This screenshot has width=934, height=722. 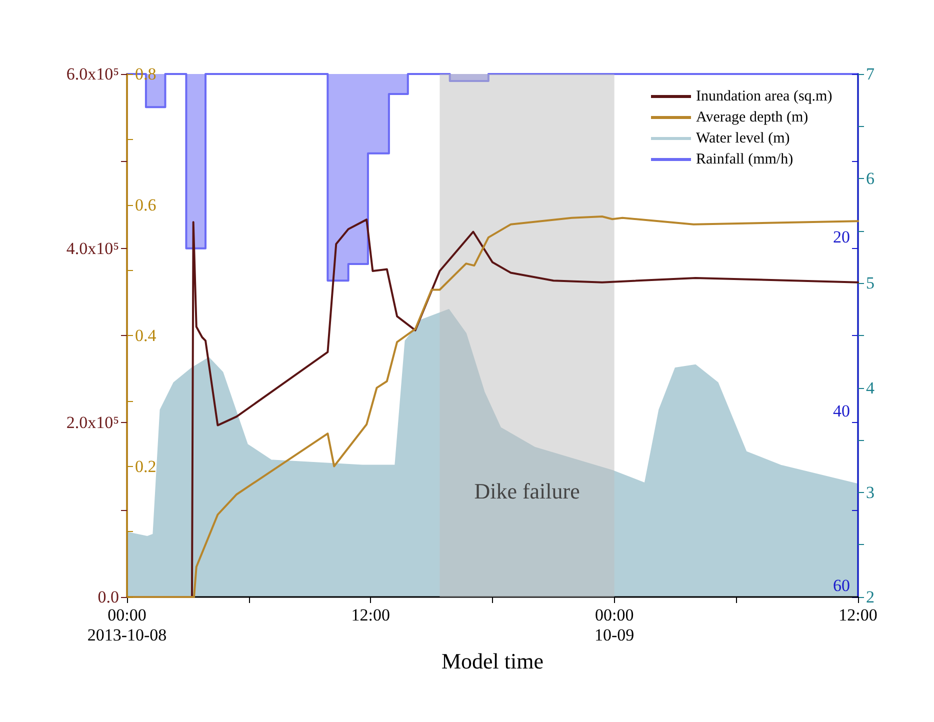 I want to click on y-tick-label: 6, so click(x=870, y=178).